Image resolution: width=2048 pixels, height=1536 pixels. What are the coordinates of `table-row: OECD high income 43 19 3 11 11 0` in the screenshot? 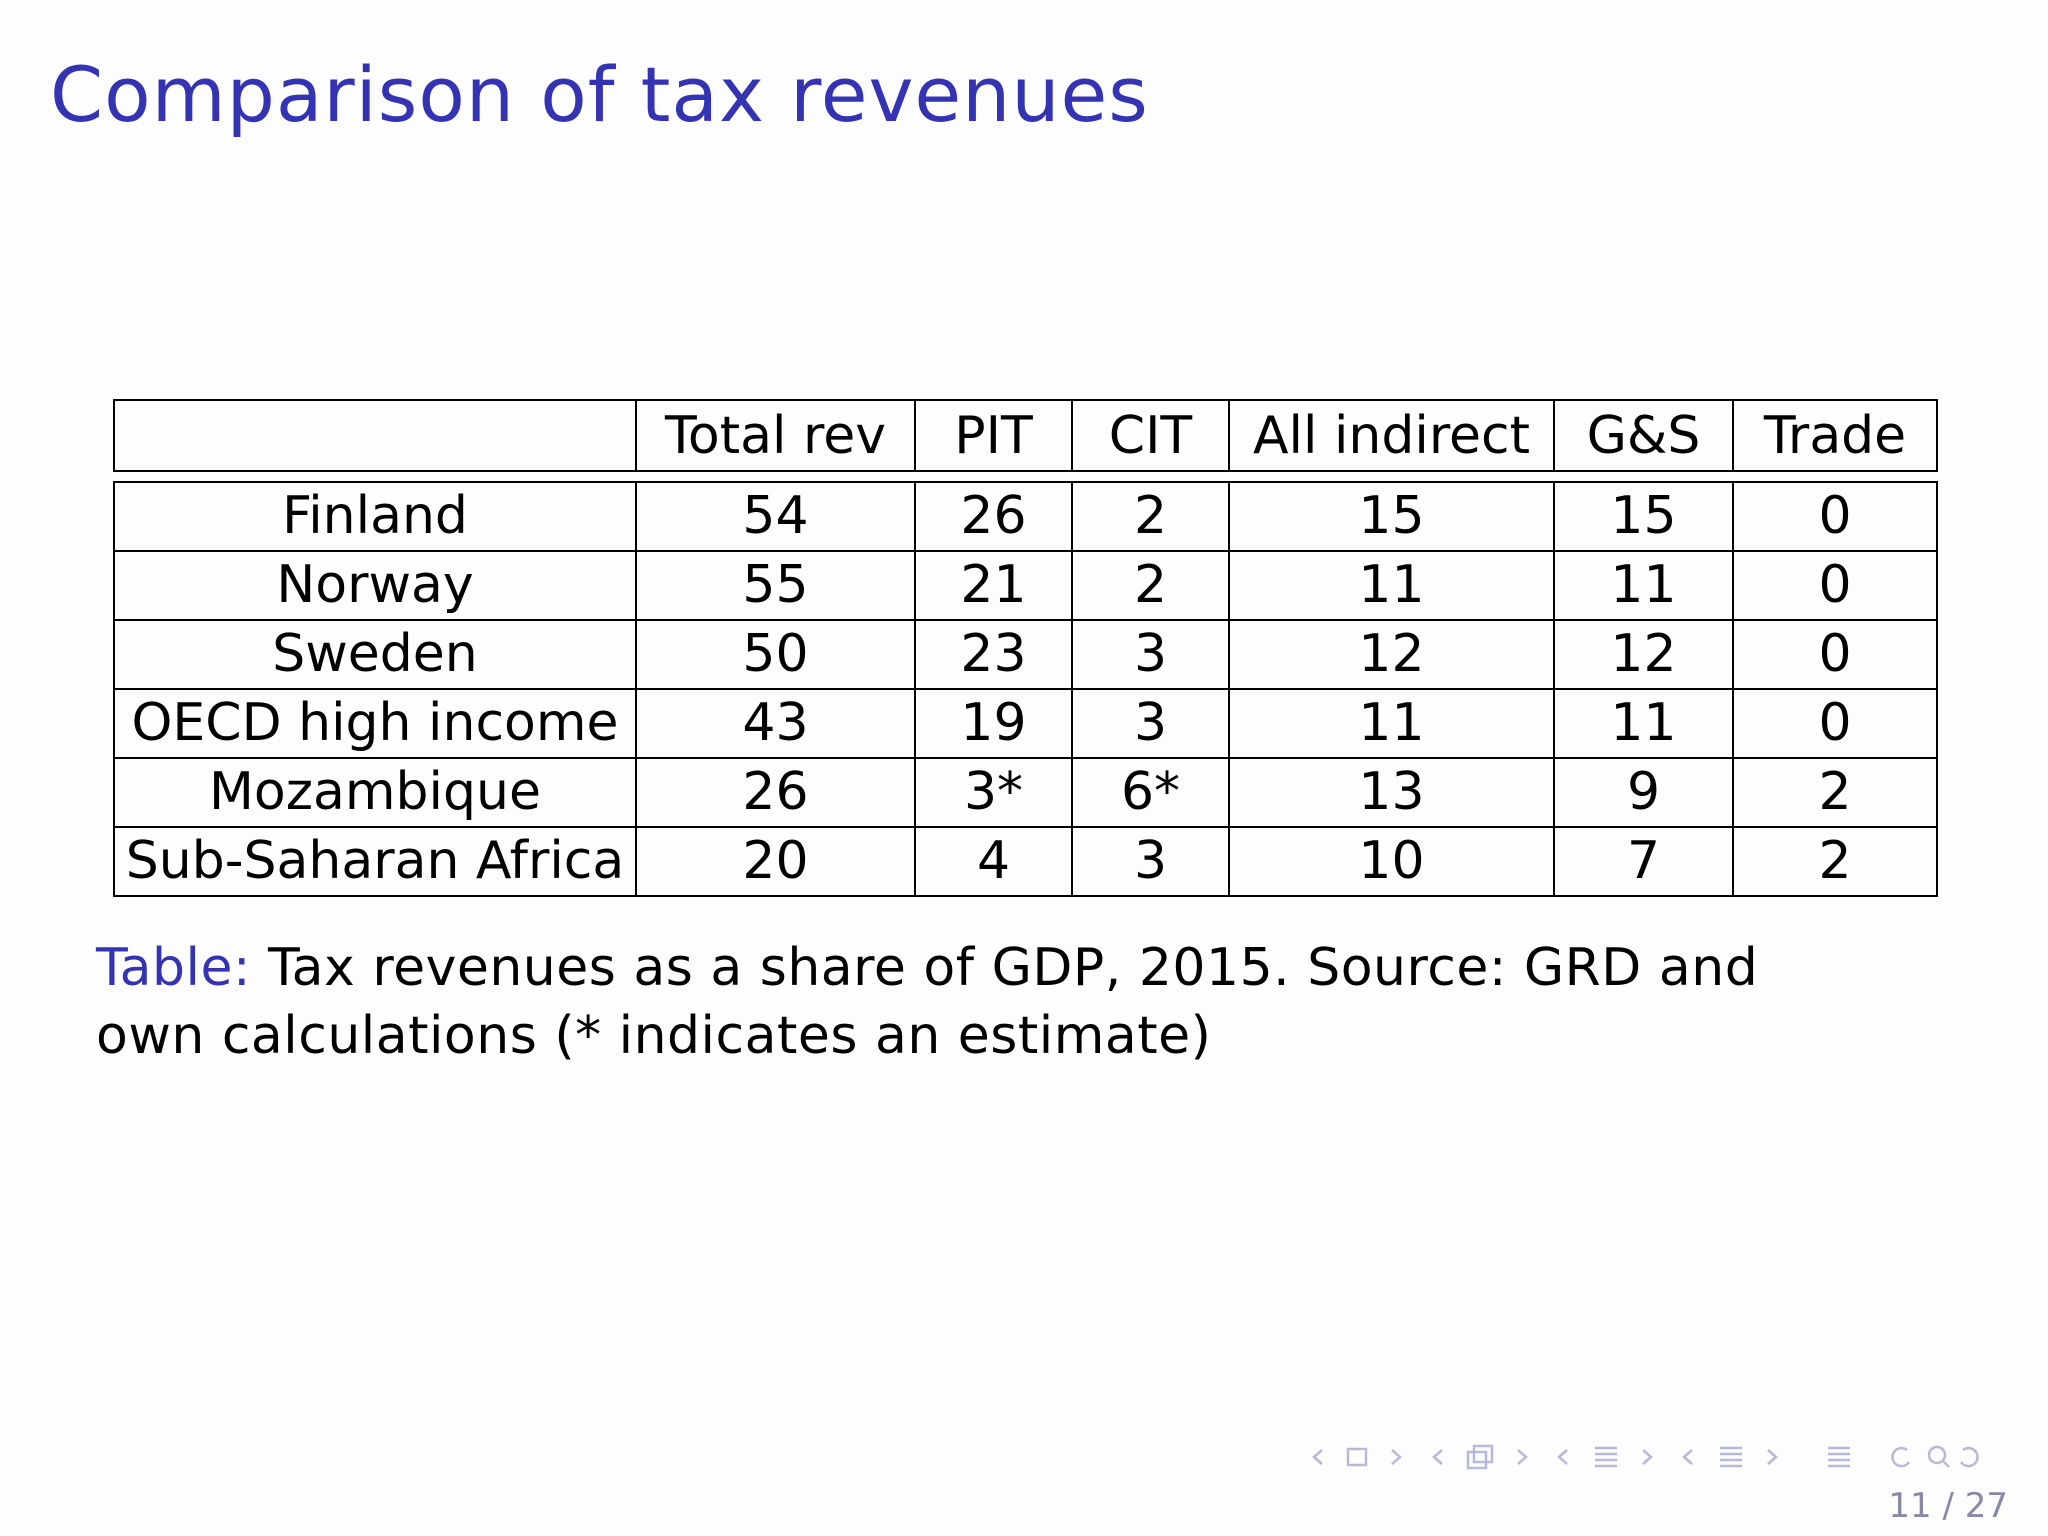 It's located at (1025, 723).